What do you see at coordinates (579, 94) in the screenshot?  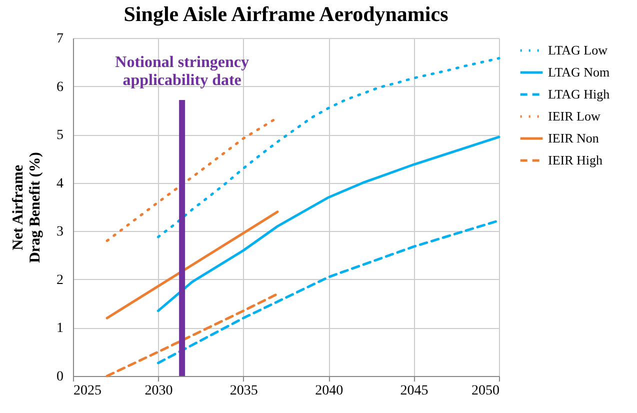 I see `legend-label: LTAG High` at bounding box center [579, 94].